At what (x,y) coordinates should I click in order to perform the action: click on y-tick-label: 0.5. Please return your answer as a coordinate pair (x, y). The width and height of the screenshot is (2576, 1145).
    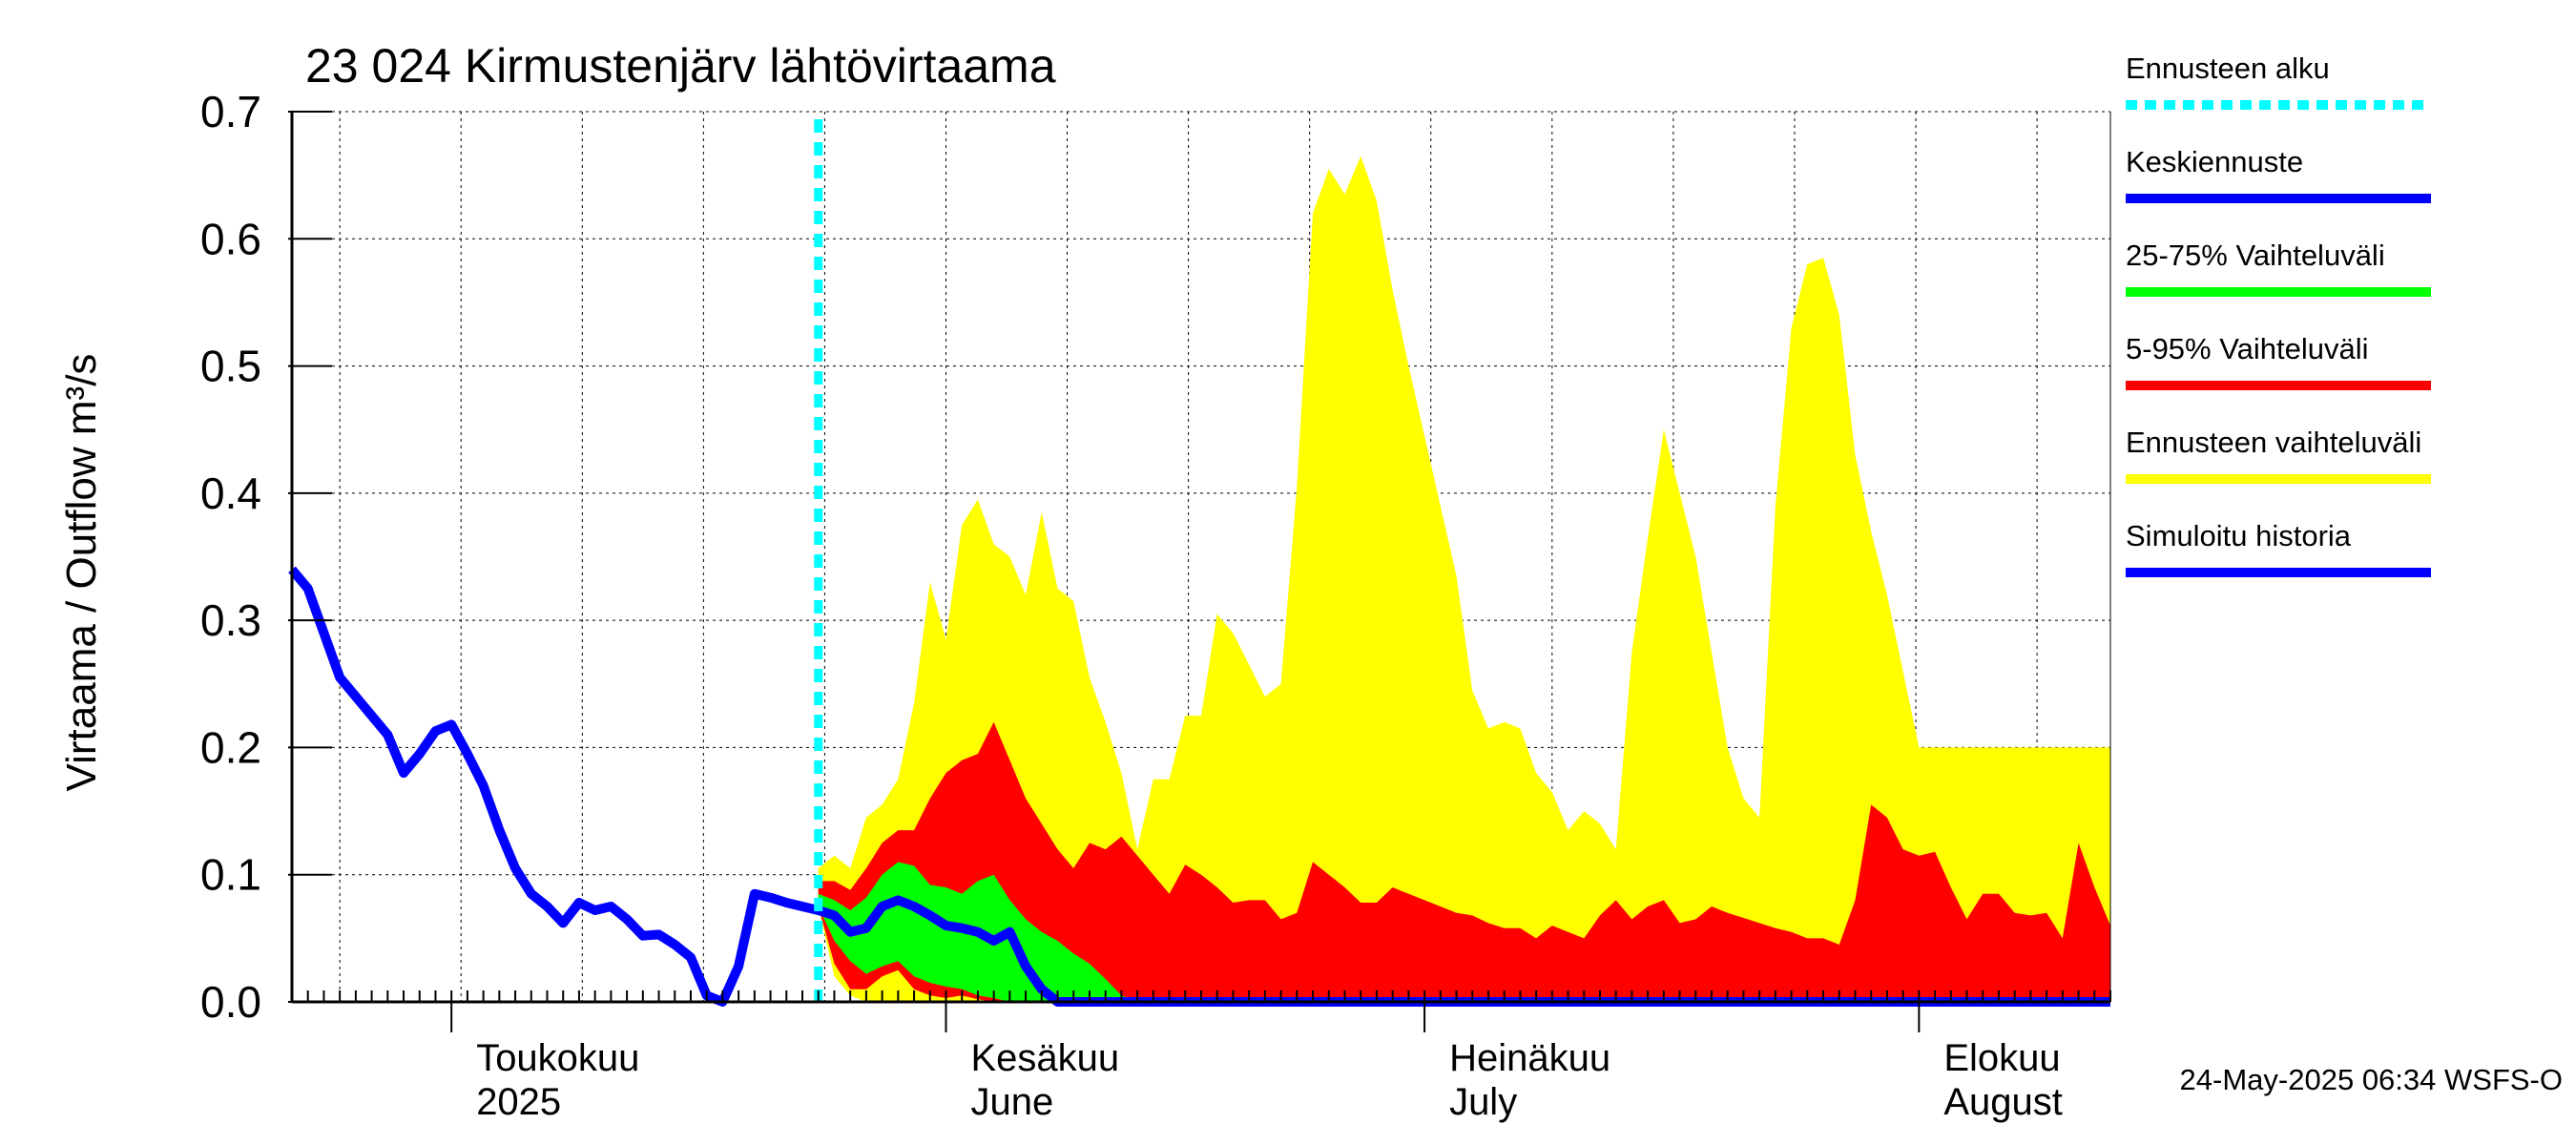
    Looking at the image, I should click on (230, 366).